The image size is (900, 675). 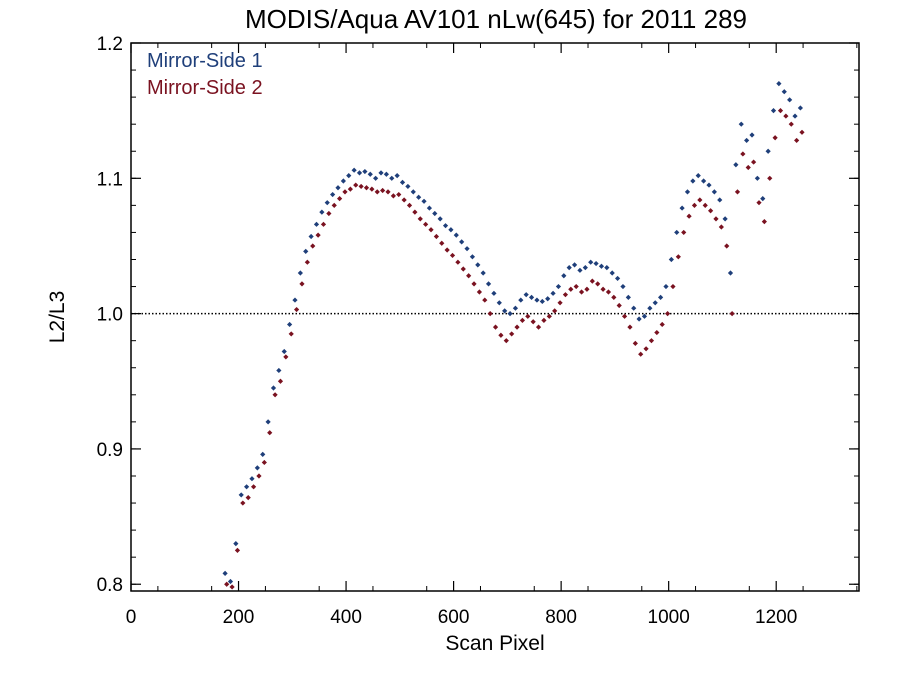 What do you see at coordinates (205, 61) in the screenshot?
I see `legend-entry-mirror-side-1: Mirror-Side 1` at bounding box center [205, 61].